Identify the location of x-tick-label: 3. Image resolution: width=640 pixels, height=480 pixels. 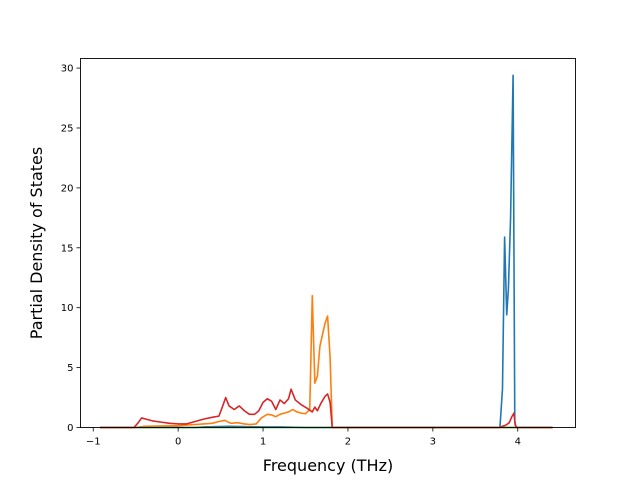
(433, 442).